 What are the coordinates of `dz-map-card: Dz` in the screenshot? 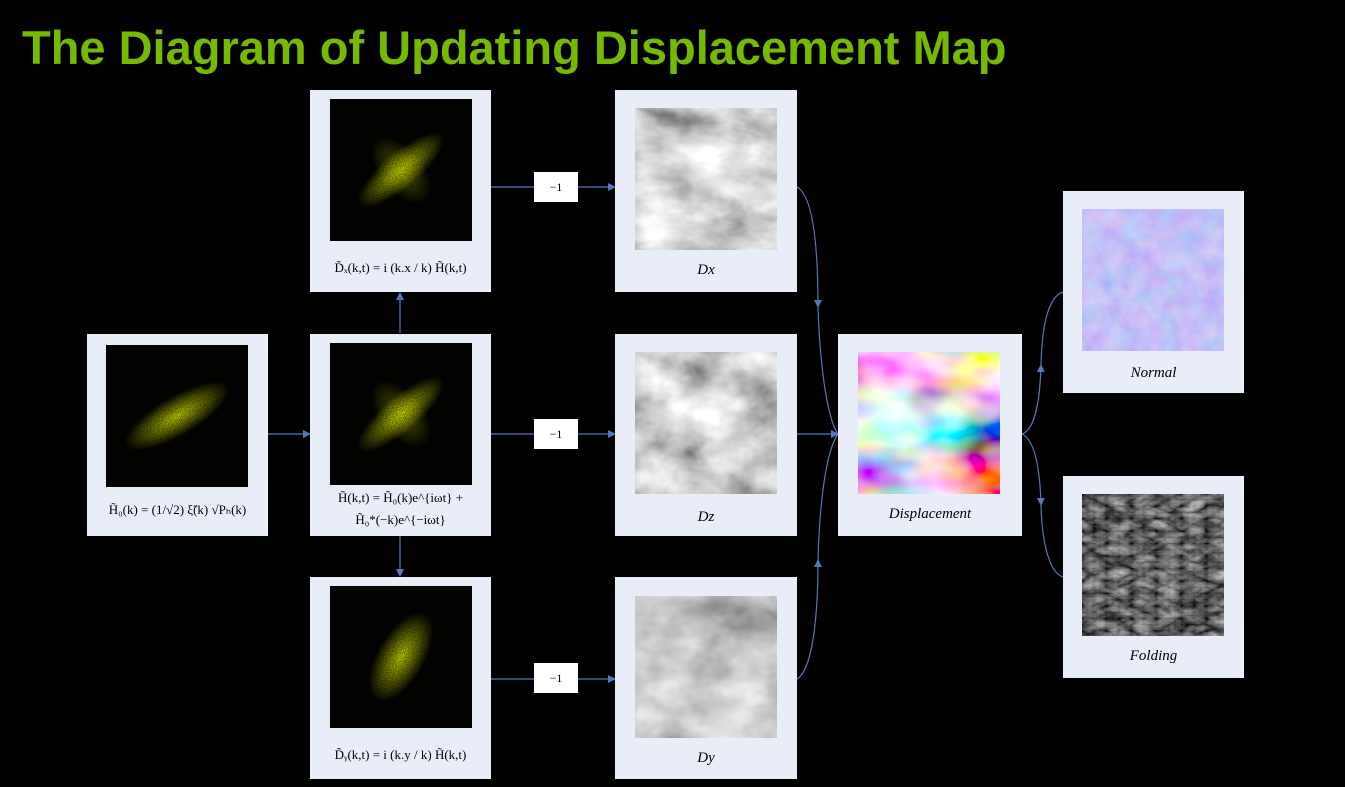 It's located at (706, 435).